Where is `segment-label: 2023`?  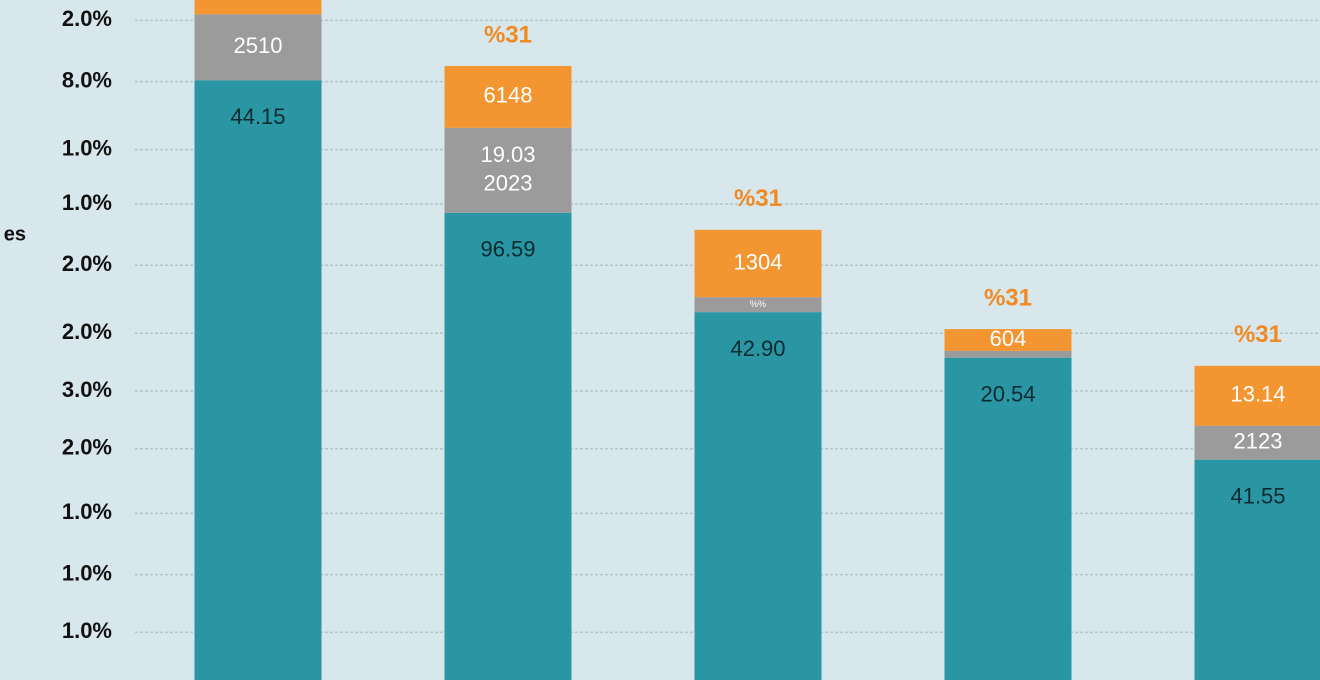
segment-label: 2023 is located at coordinates (508, 182).